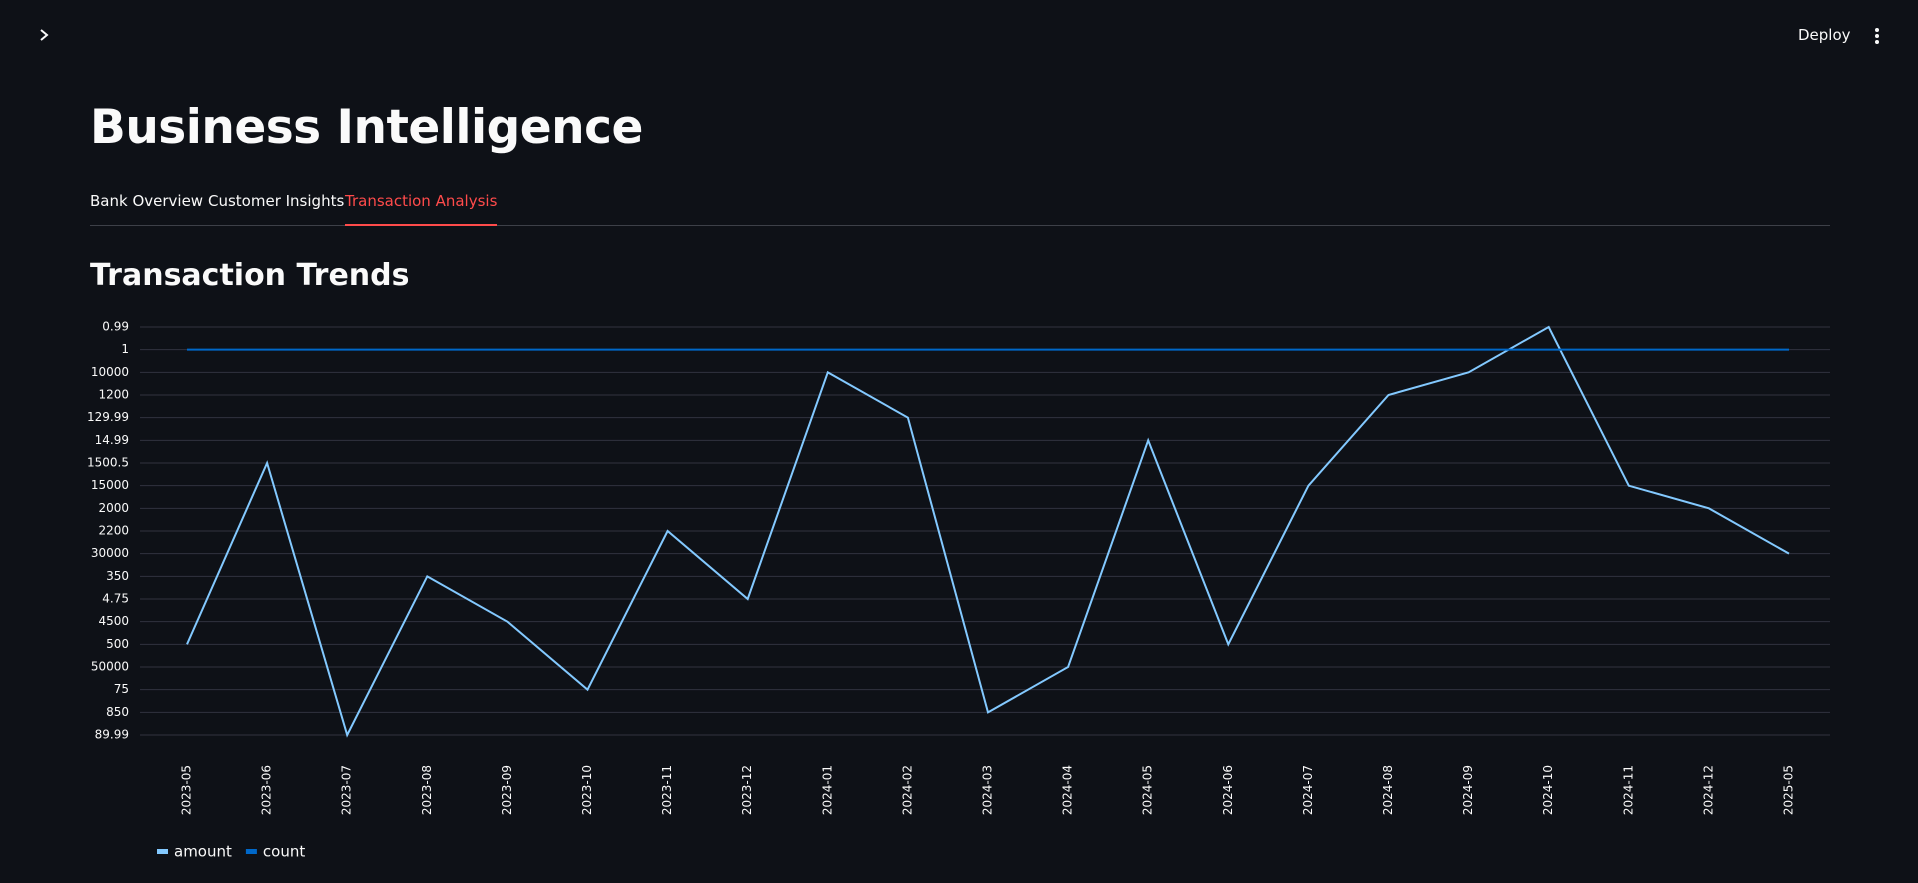  What do you see at coordinates (747, 790) in the screenshot?
I see `x-tick-label: 2023-12` at bounding box center [747, 790].